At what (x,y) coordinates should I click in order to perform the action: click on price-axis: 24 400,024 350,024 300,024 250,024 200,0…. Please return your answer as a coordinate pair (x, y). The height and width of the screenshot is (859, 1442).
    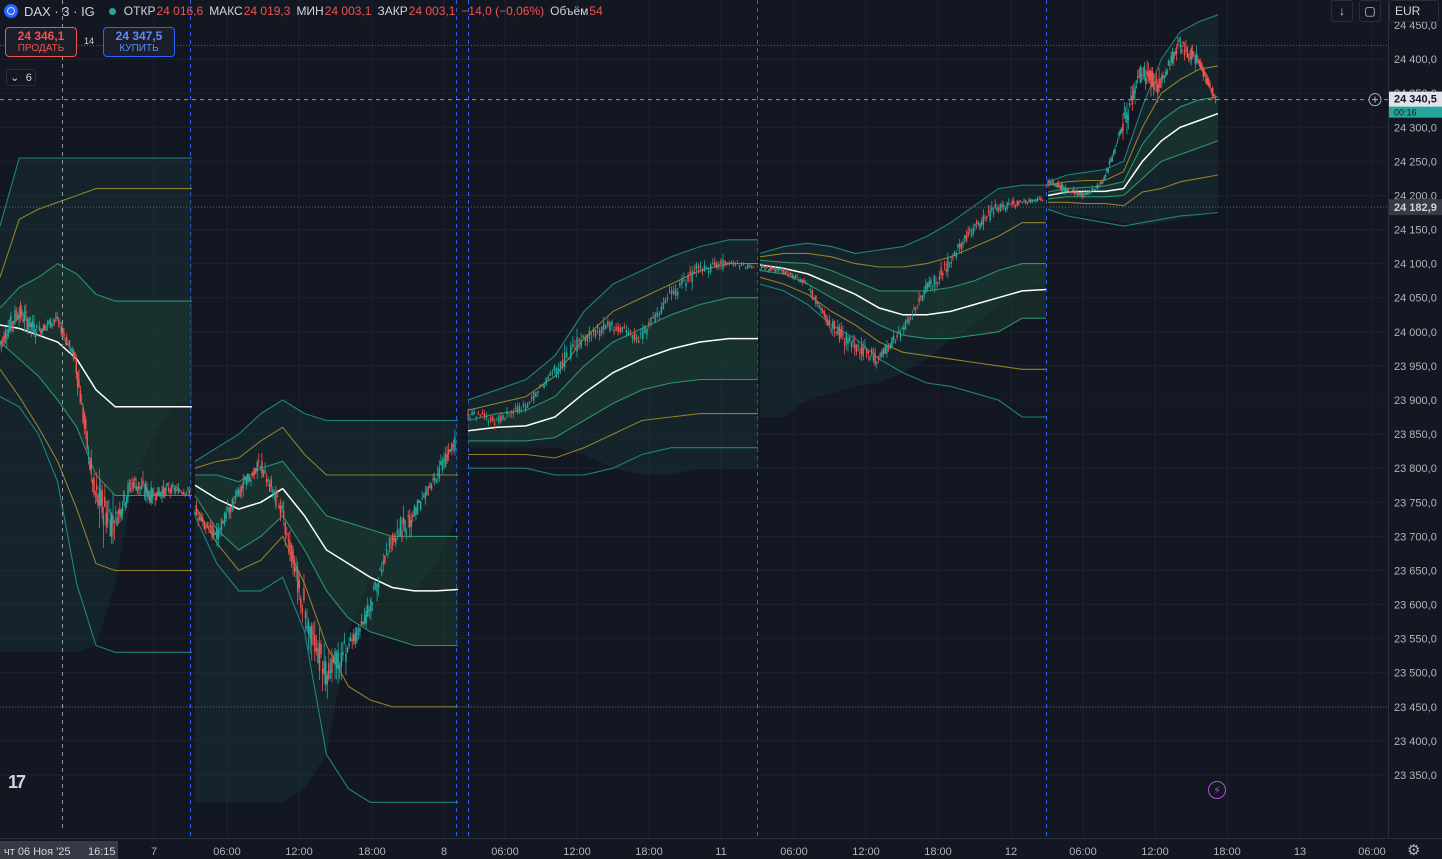
    Looking at the image, I should click on (1415, 401).